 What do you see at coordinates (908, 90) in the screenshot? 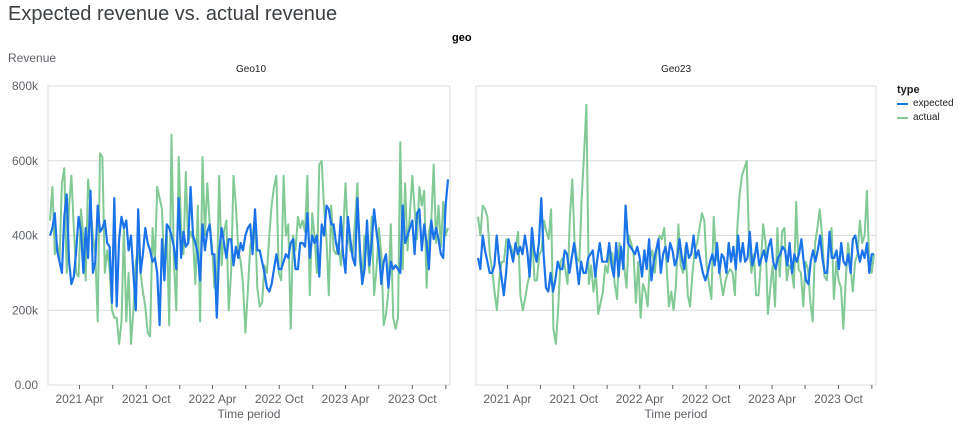
I see `legend-title: type` at bounding box center [908, 90].